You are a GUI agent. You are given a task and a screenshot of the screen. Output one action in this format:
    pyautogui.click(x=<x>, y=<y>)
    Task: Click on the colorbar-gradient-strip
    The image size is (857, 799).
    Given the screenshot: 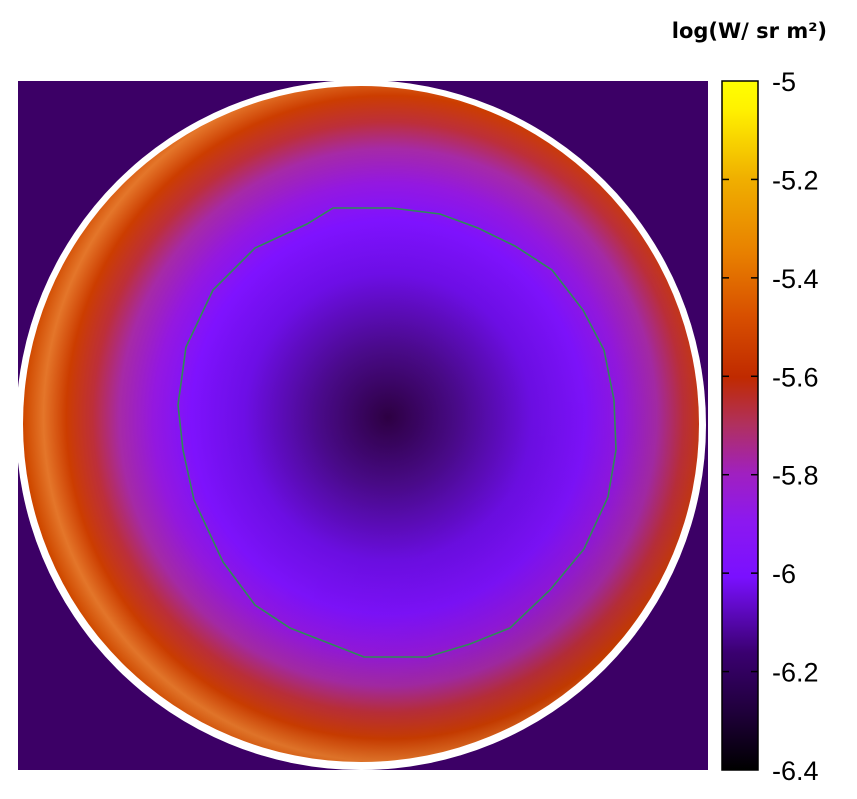 What is the action you would take?
    pyautogui.click(x=740, y=425)
    